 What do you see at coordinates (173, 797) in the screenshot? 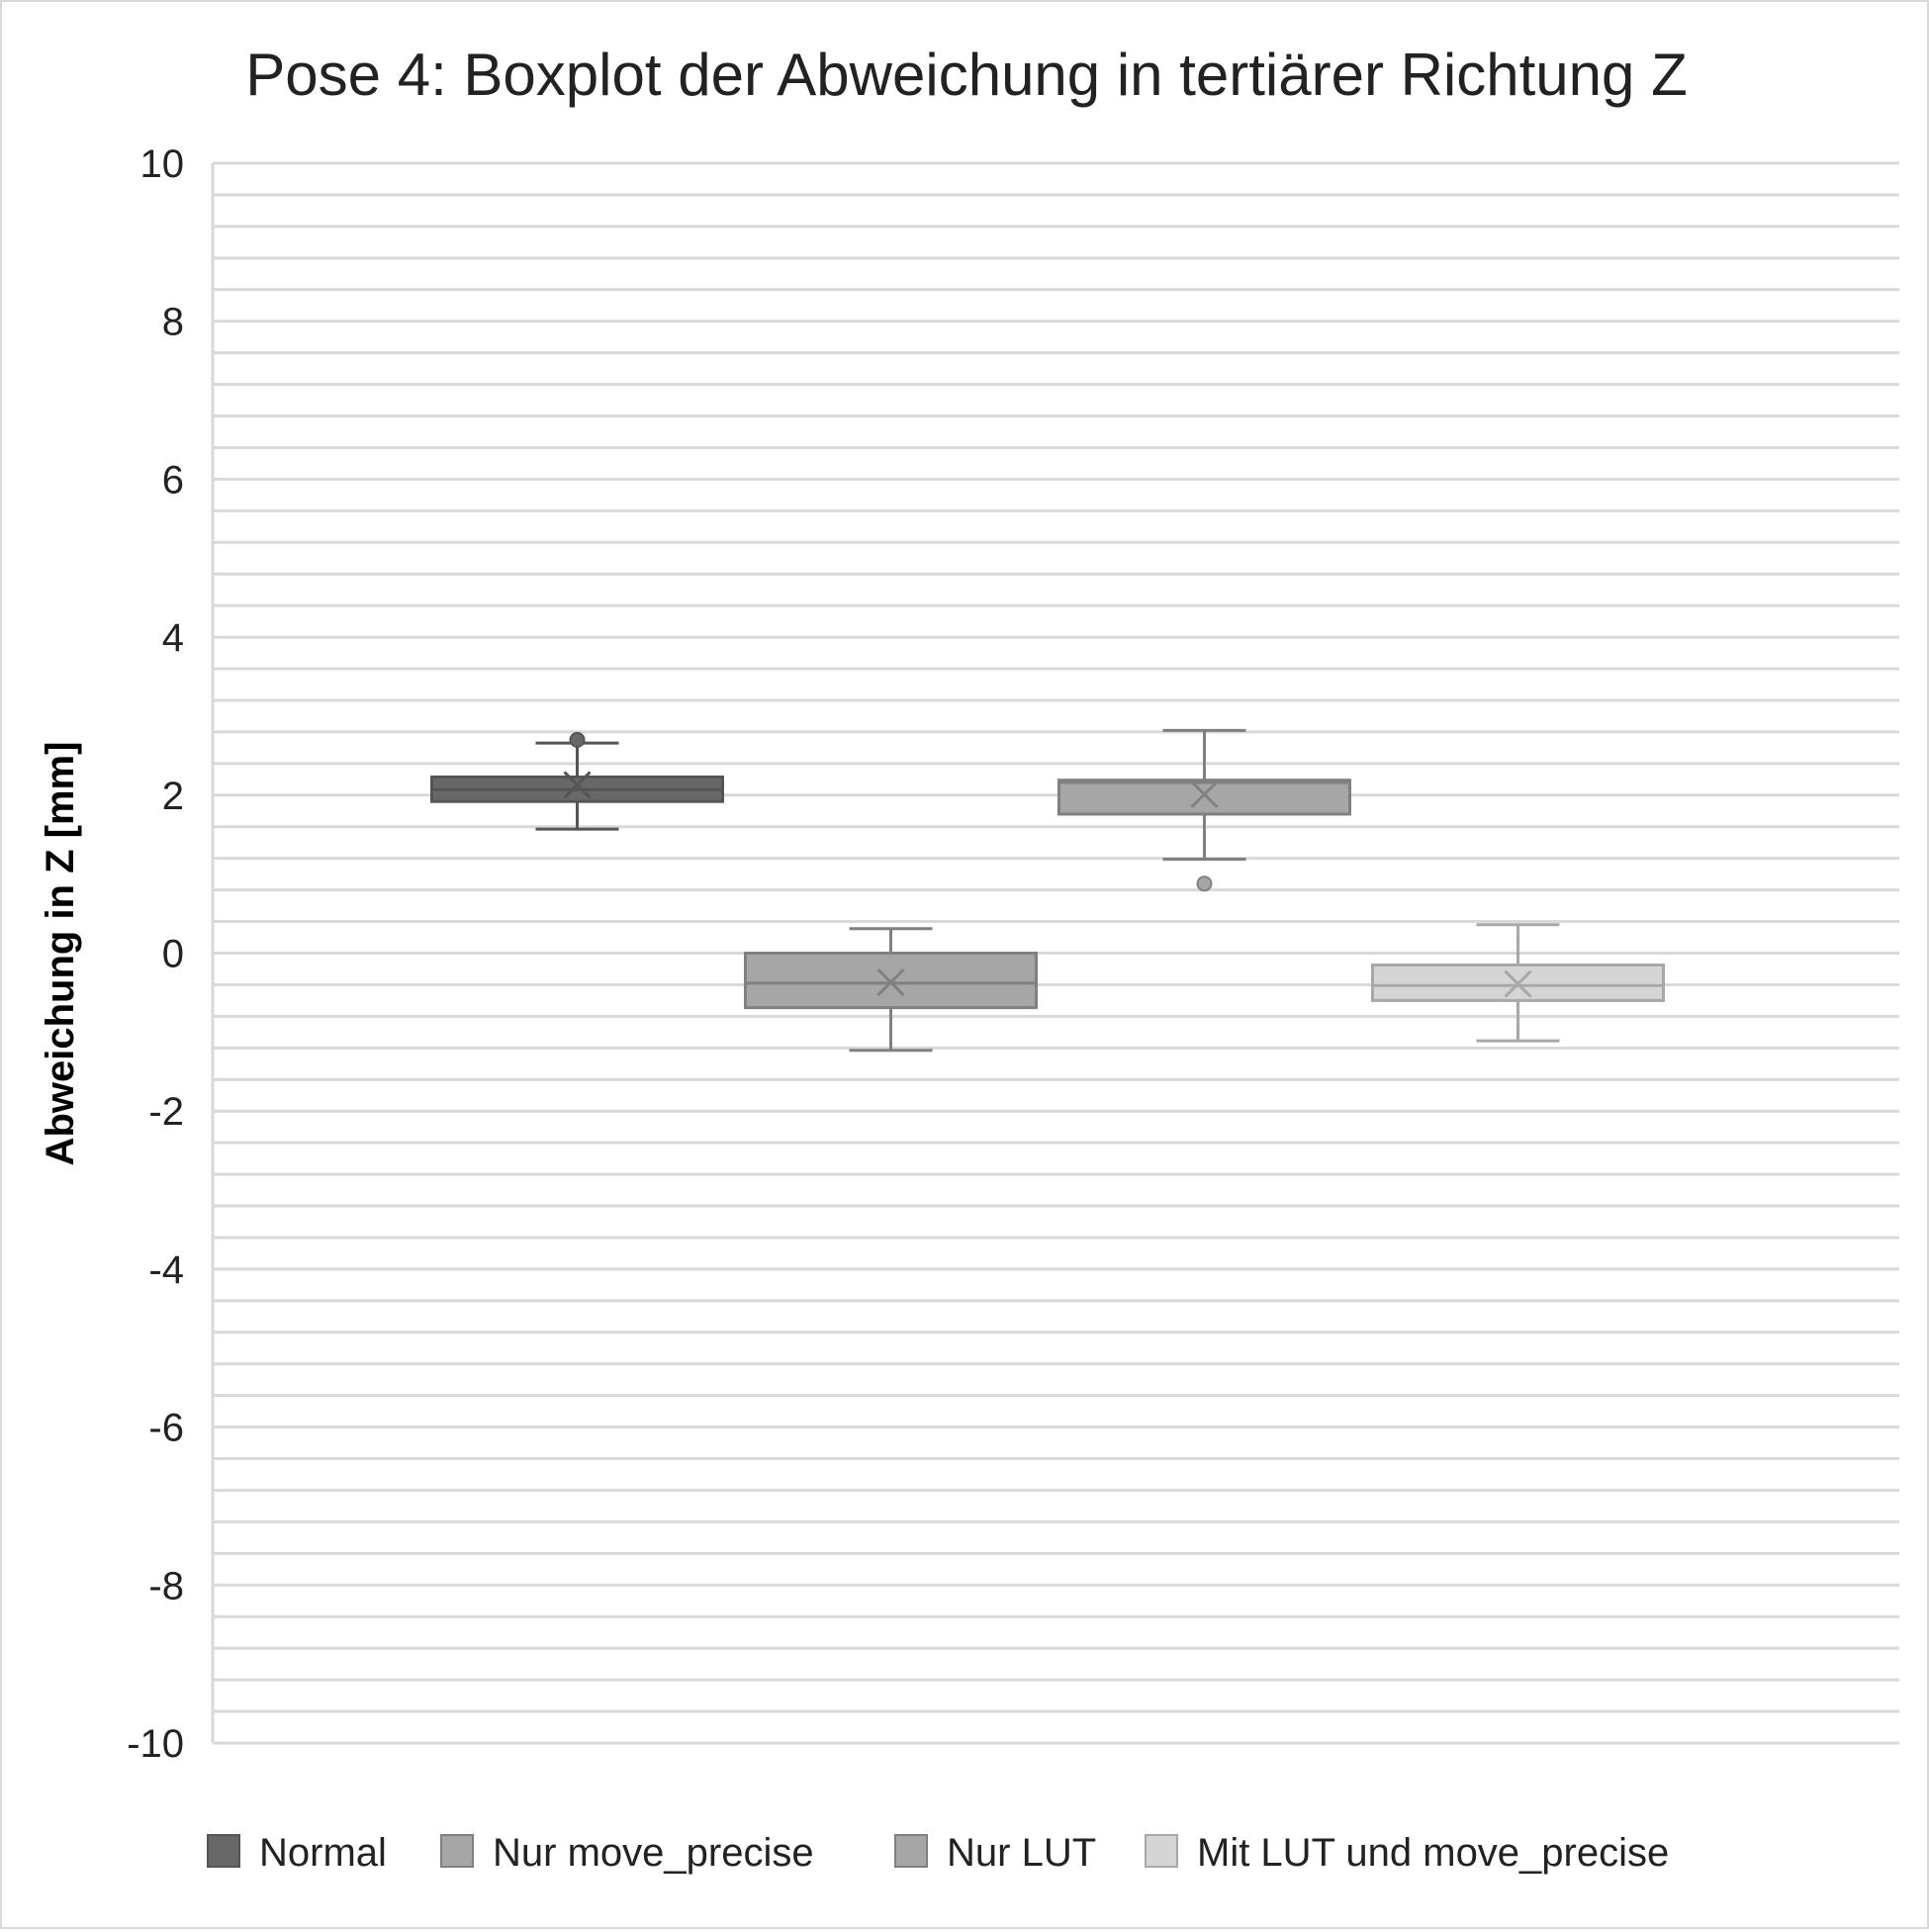
I see `y-tick-label: 2` at bounding box center [173, 797].